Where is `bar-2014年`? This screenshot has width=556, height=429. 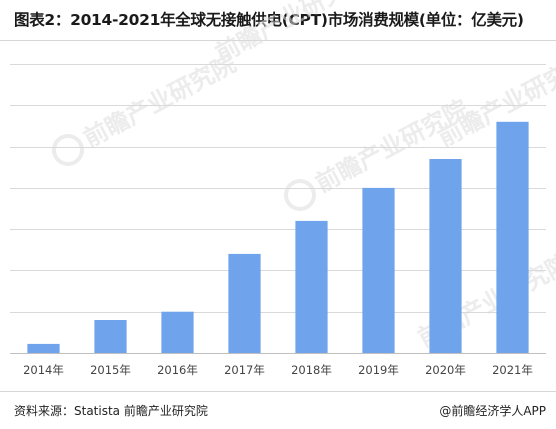 bar-2014年 is located at coordinates (43, 348).